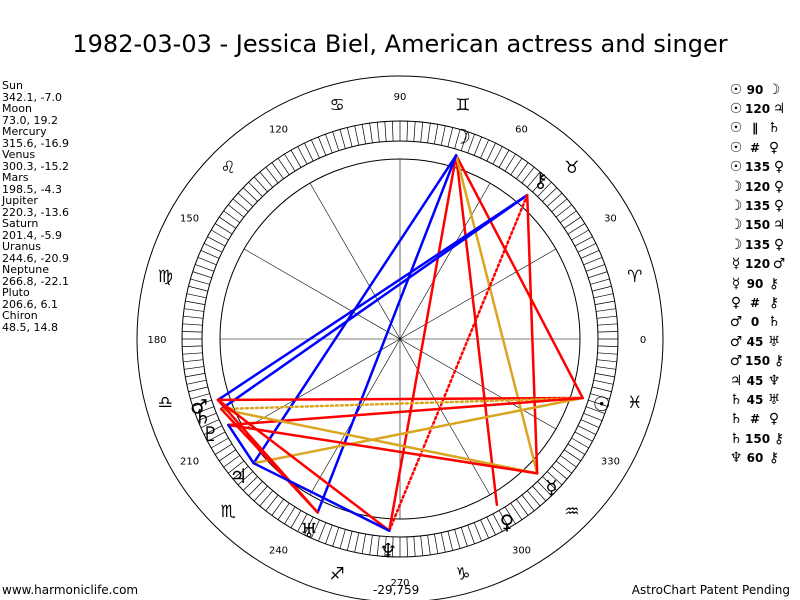 This screenshot has width=800, height=600. What do you see at coordinates (755, 458) in the screenshot?
I see `aspect-angle: 60` at bounding box center [755, 458].